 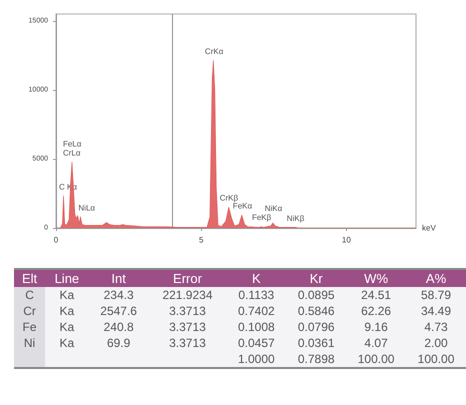 I want to click on text: 62.26, so click(x=376, y=311).